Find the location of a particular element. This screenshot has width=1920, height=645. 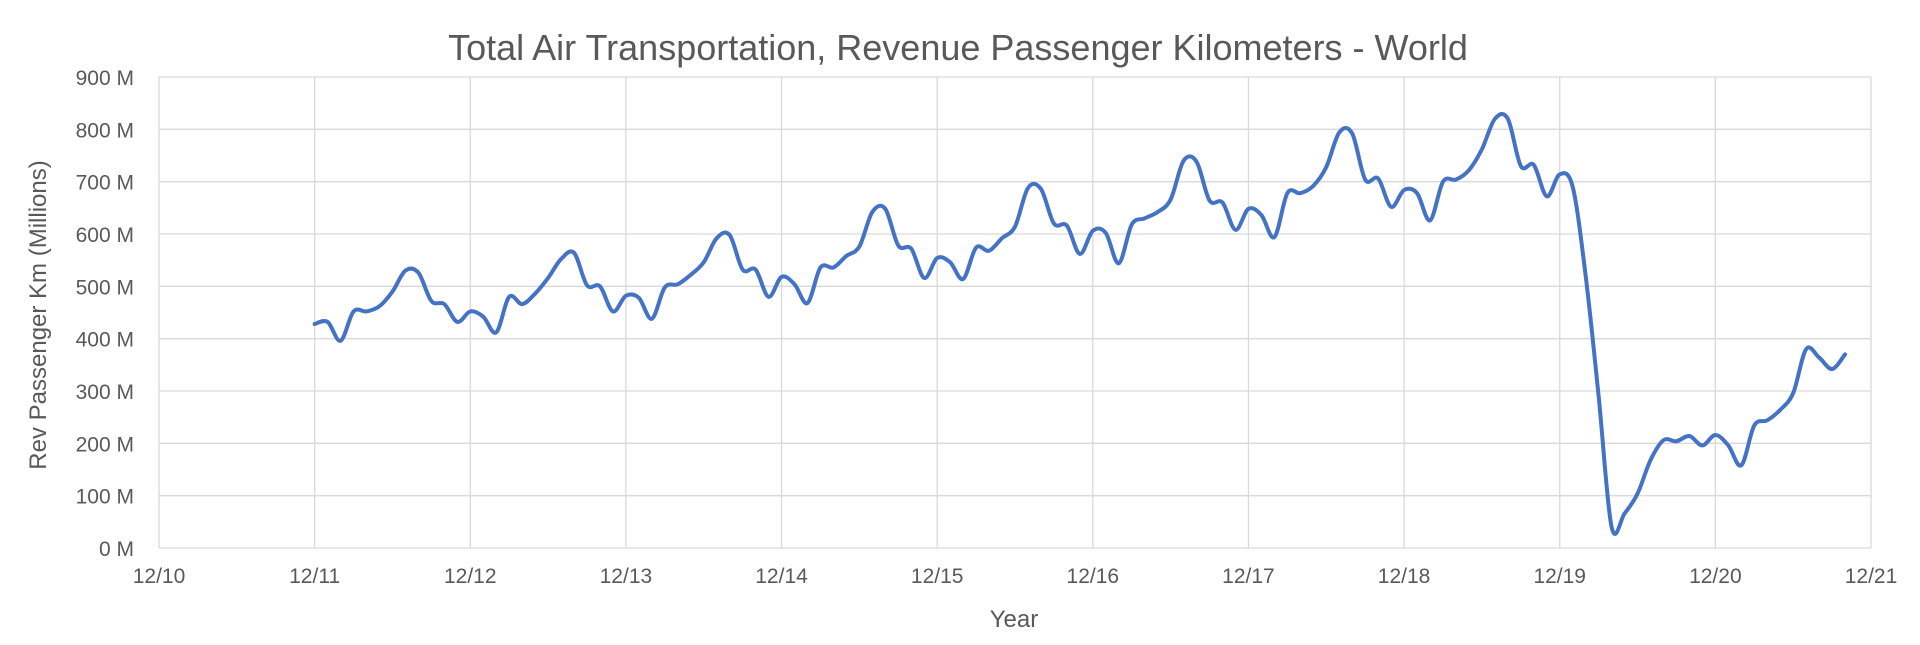

y-tick-label: 600 M is located at coordinates (105, 235).